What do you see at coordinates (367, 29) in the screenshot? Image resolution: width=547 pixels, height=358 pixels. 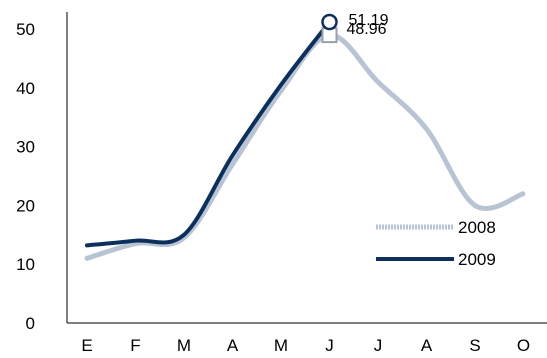 I see `data-label-2008: 48.96` at bounding box center [367, 29].